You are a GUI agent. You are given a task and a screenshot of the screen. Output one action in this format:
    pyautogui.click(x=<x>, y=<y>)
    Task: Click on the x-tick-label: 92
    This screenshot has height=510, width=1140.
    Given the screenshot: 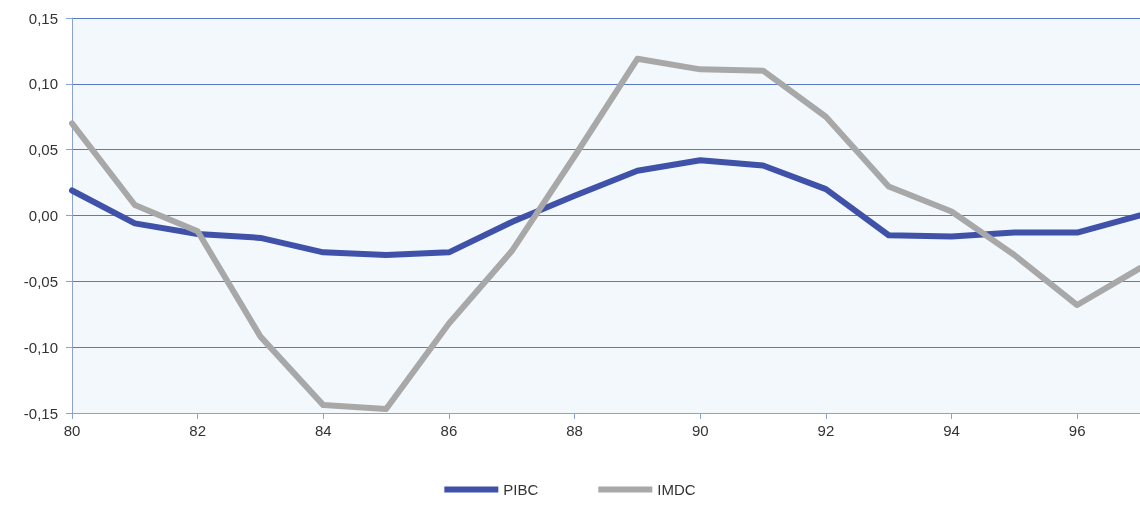 What is the action you would take?
    pyautogui.click(x=826, y=430)
    